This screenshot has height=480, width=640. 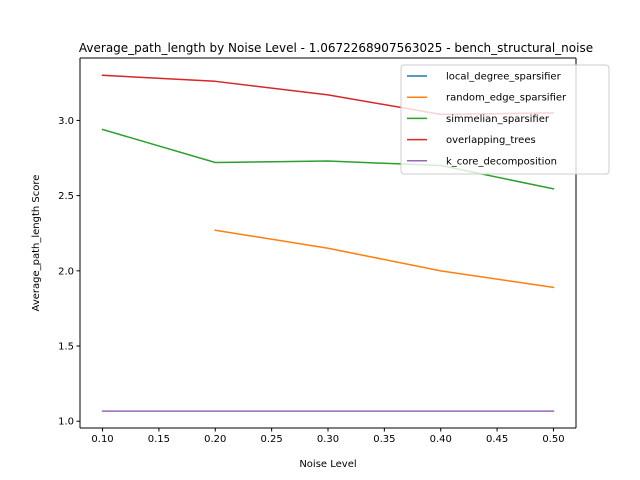 I want to click on legend-label: random_edge_sparsifier, so click(x=506, y=98).